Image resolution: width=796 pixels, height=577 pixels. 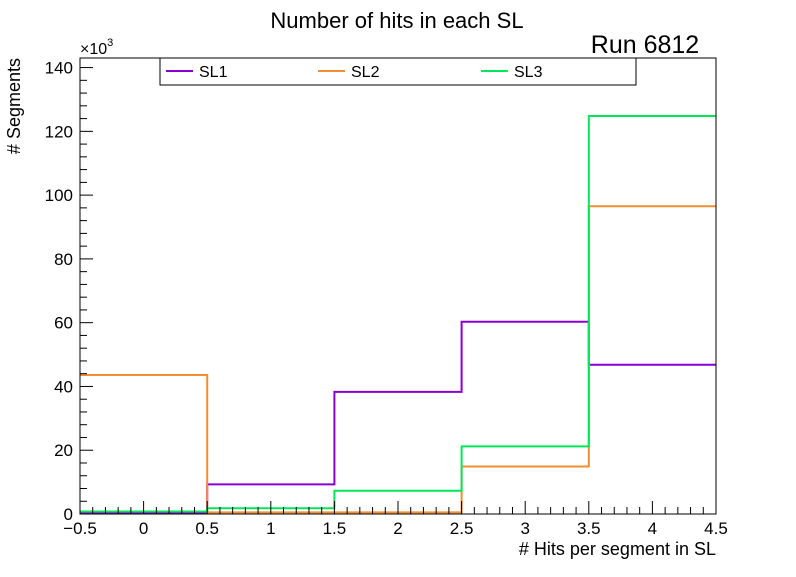 I want to click on legend-label: SL1, so click(x=213, y=72).